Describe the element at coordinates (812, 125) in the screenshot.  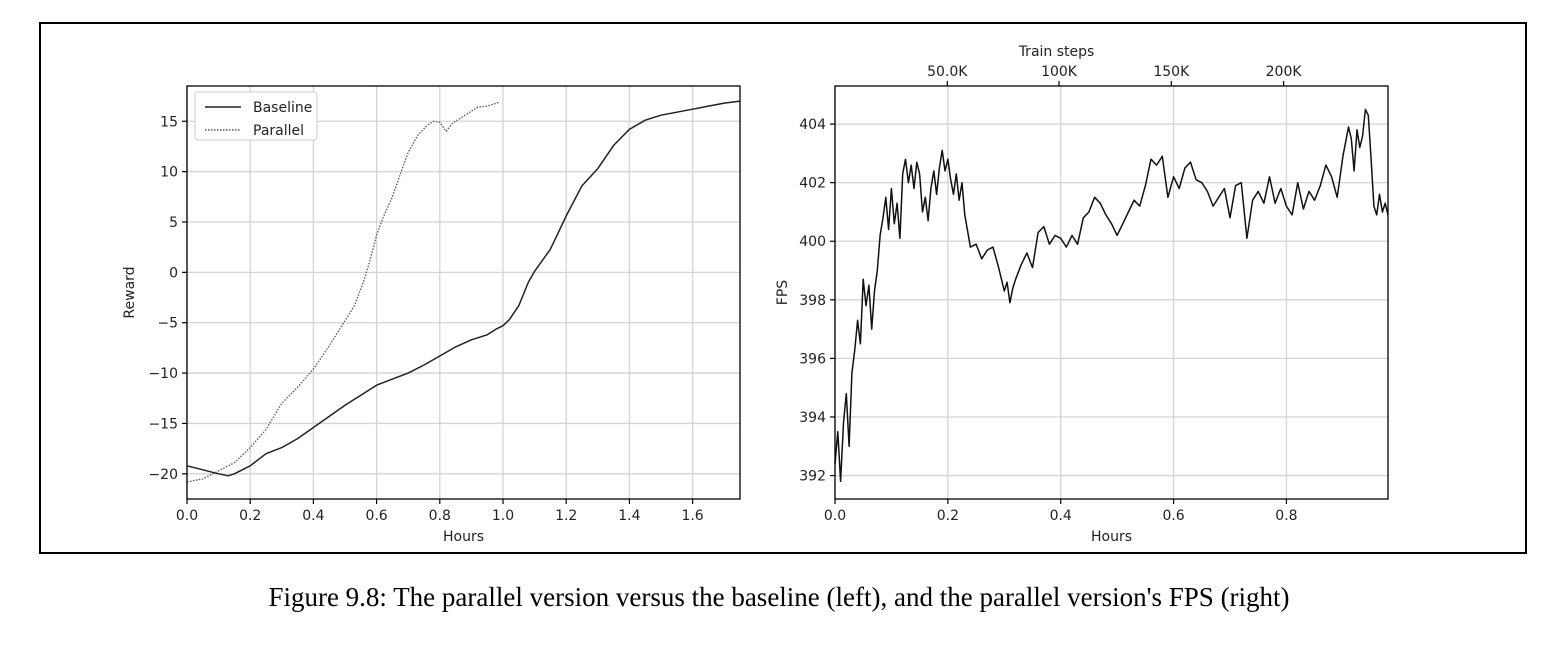
I see `y-tick-label: 404` at that location.